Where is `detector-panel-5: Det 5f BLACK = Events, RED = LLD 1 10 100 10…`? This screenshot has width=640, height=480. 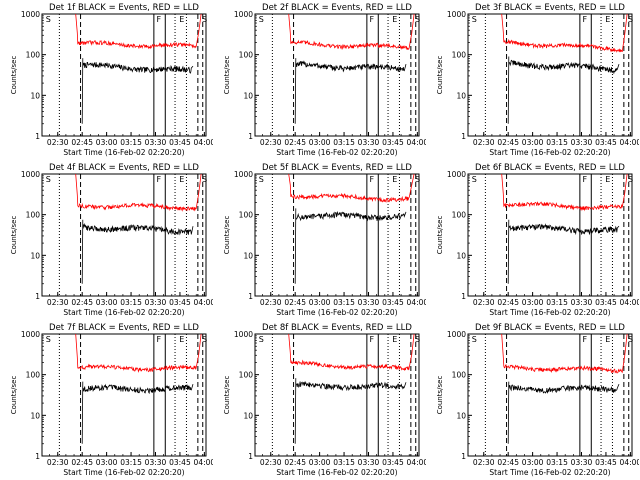 detector-panel-5: Det 5f BLACK = Events, RED = LLD 1 10 100 10… is located at coordinates (324, 240).